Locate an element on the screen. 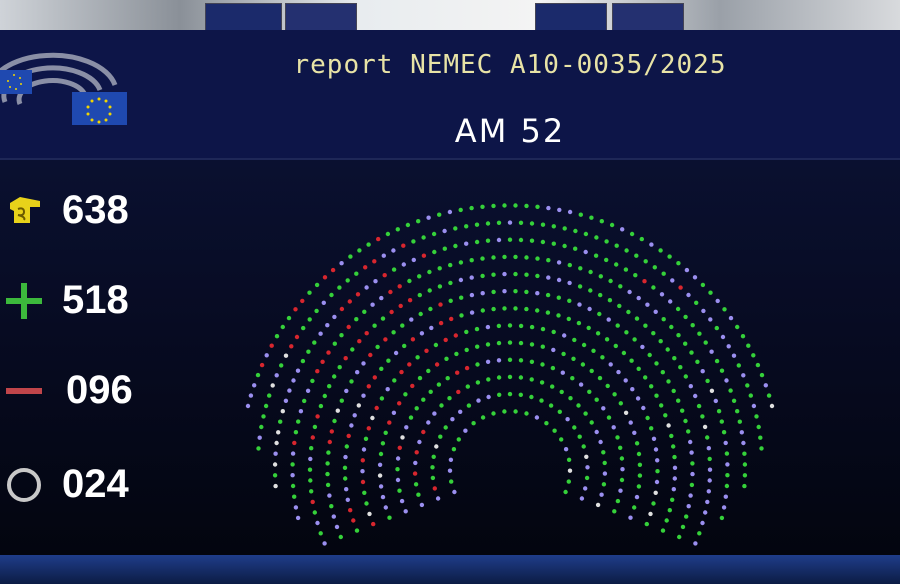 This screenshot has height=584, width=900. amendment-number: AM 52 is located at coordinates (510, 131).